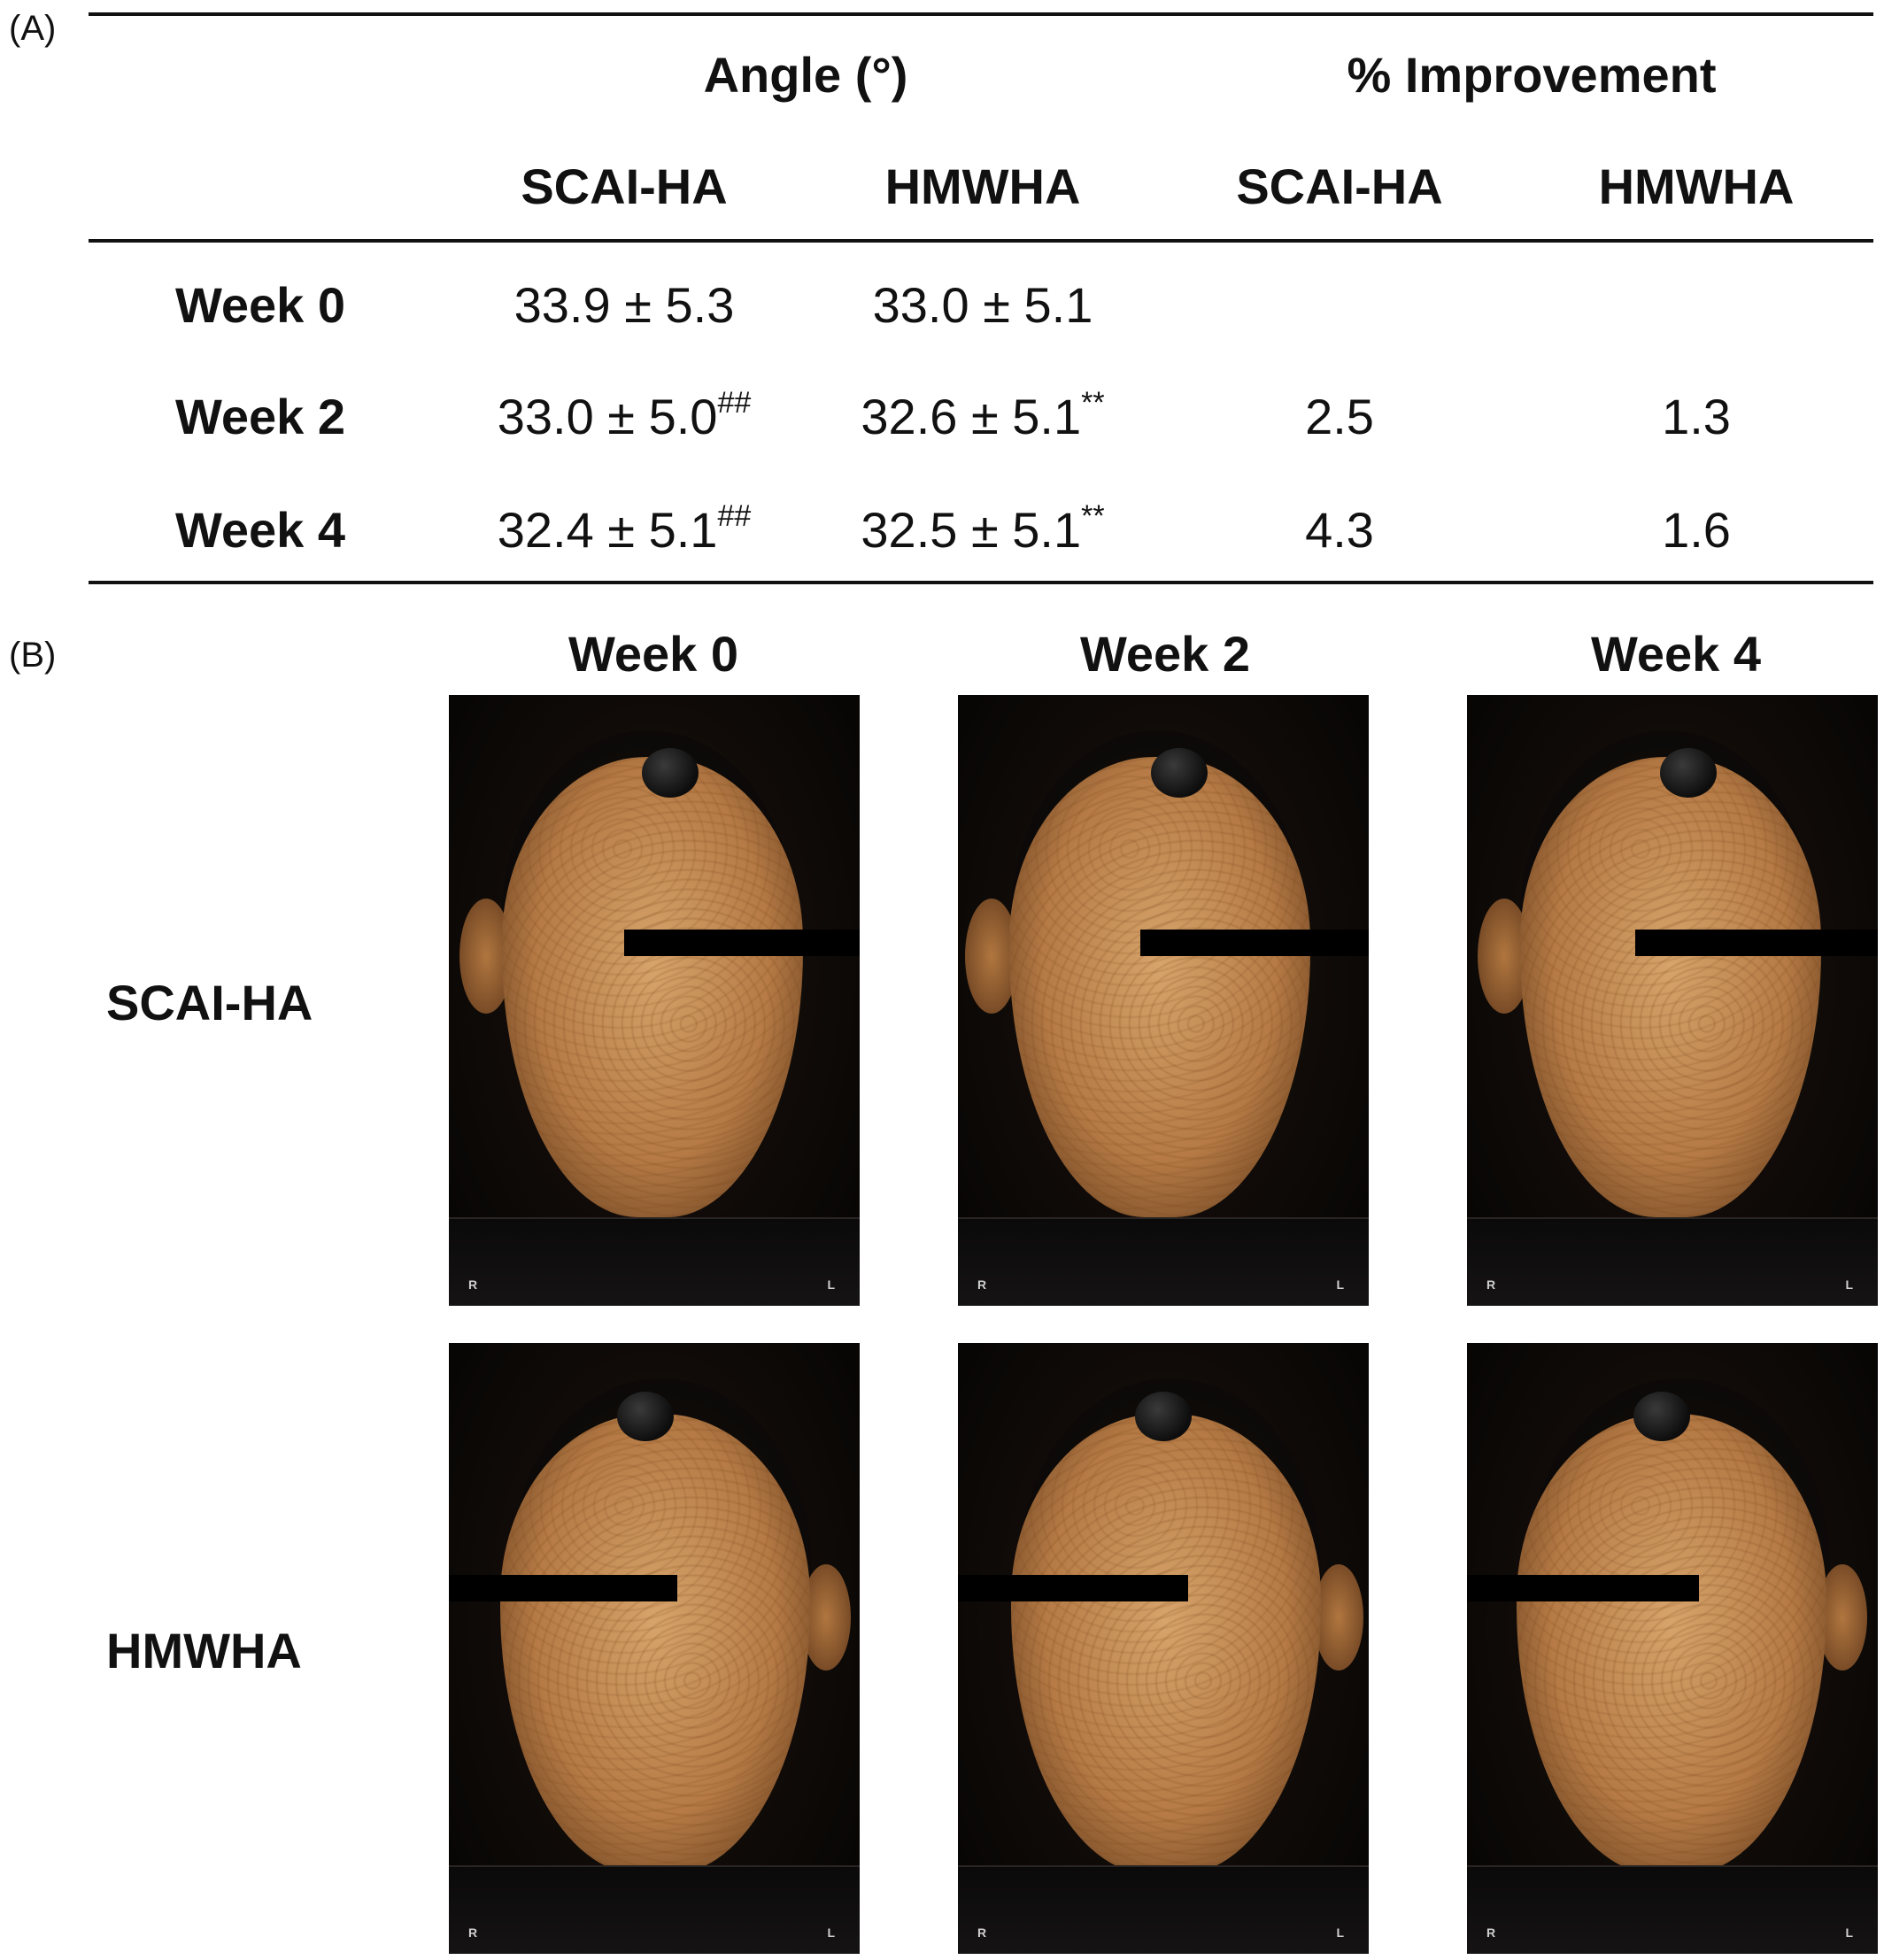 Image resolution: width=1884 pixels, height=1960 pixels. What do you see at coordinates (654, 1649) in the screenshot?
I see `photo-hmwha-week-0: R L` at bounding box center [654, 1649].